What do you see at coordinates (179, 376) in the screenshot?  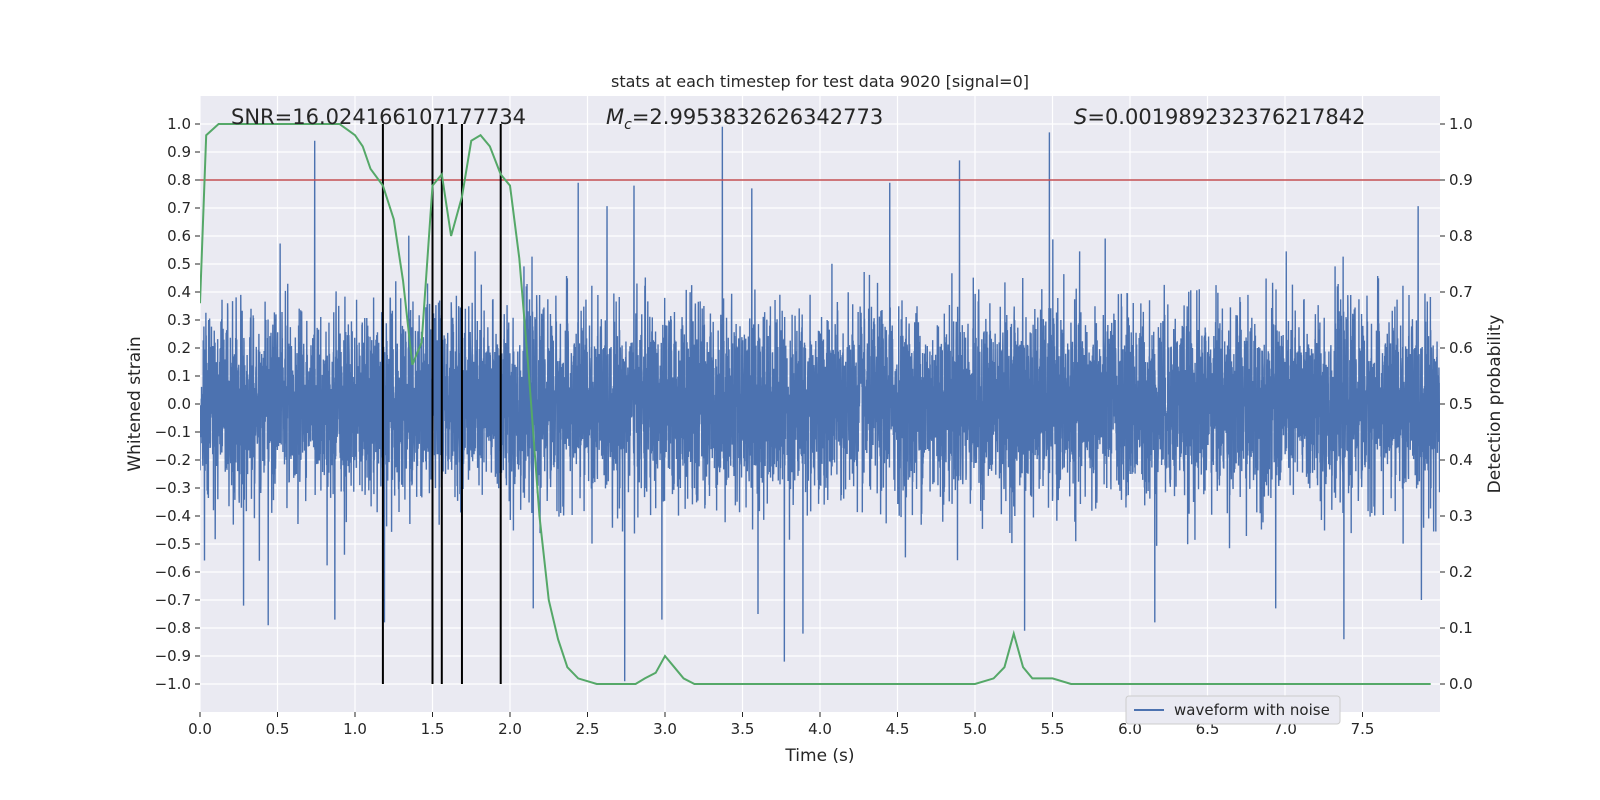 I see `y-tick-label: 0.1` at bounding box center [179, 376].